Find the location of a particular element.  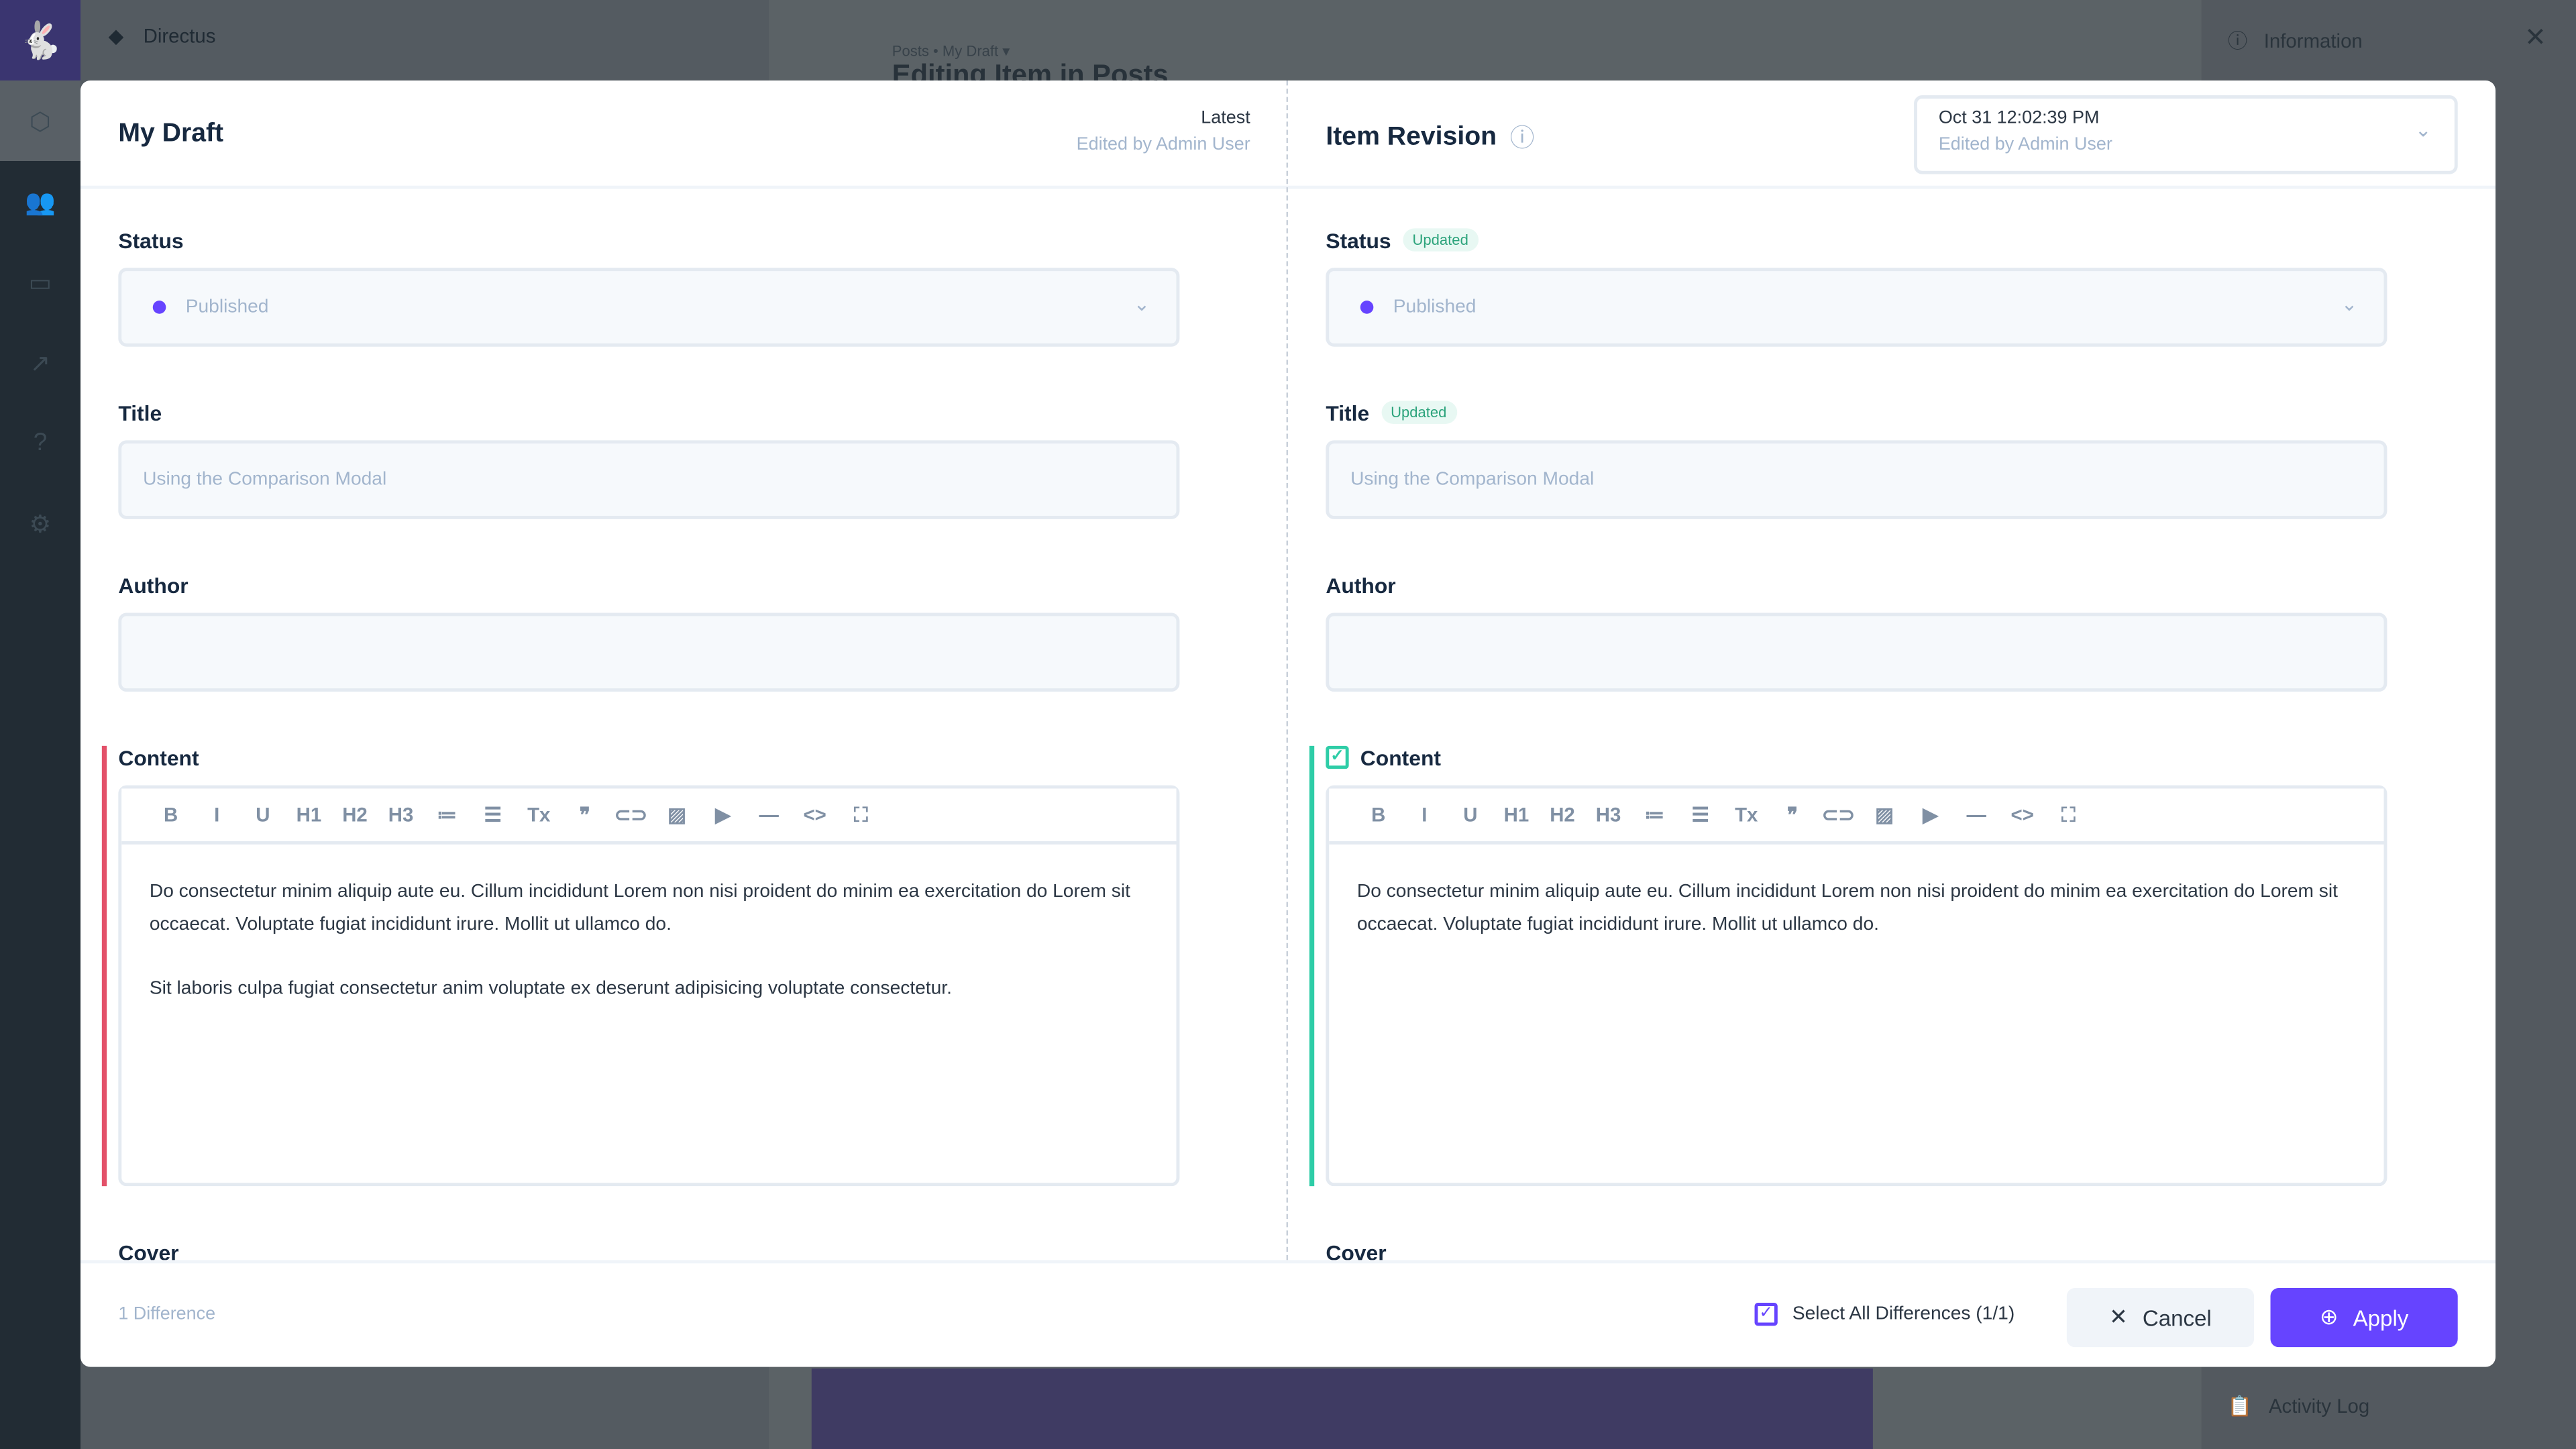

sidebar-information: ⓘ Information is located at coordinates (2295, 40).